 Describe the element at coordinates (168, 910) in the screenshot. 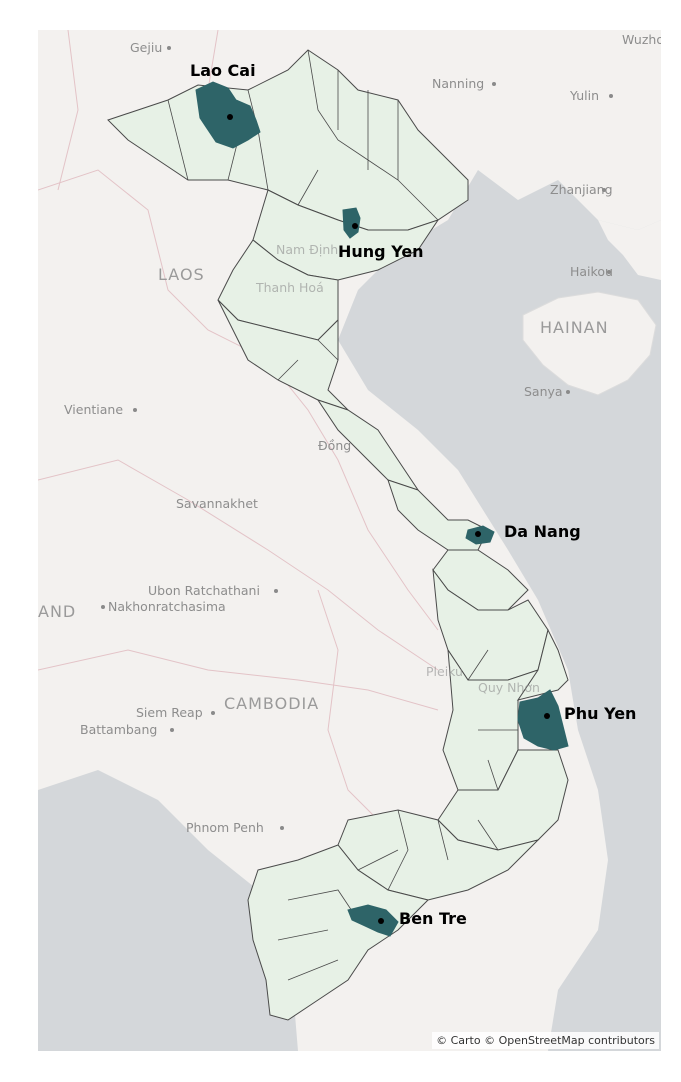

I see `gulf-of-thailand-sea` at that location.